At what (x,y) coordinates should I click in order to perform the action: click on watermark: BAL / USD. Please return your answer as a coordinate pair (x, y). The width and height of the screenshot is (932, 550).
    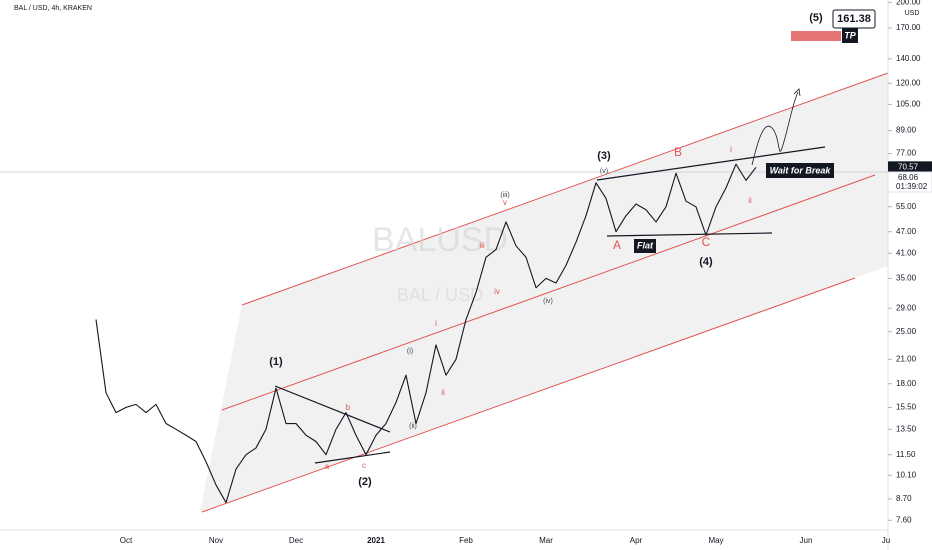
    Looking at the image, I should click on (440, 295).